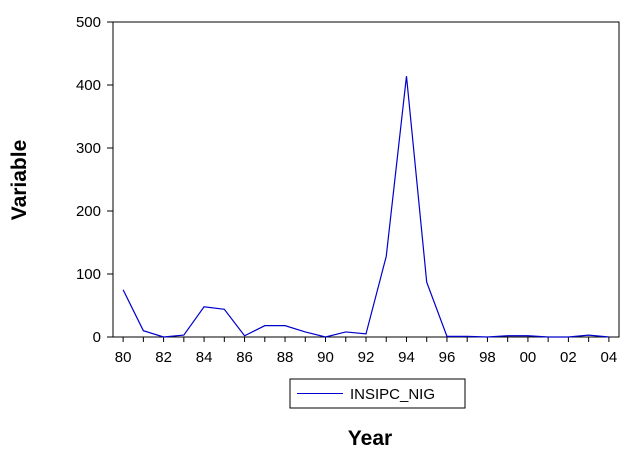 The image size is (640, 452). I want to click on legend: INSIPC_NIG, so click(377, 393).